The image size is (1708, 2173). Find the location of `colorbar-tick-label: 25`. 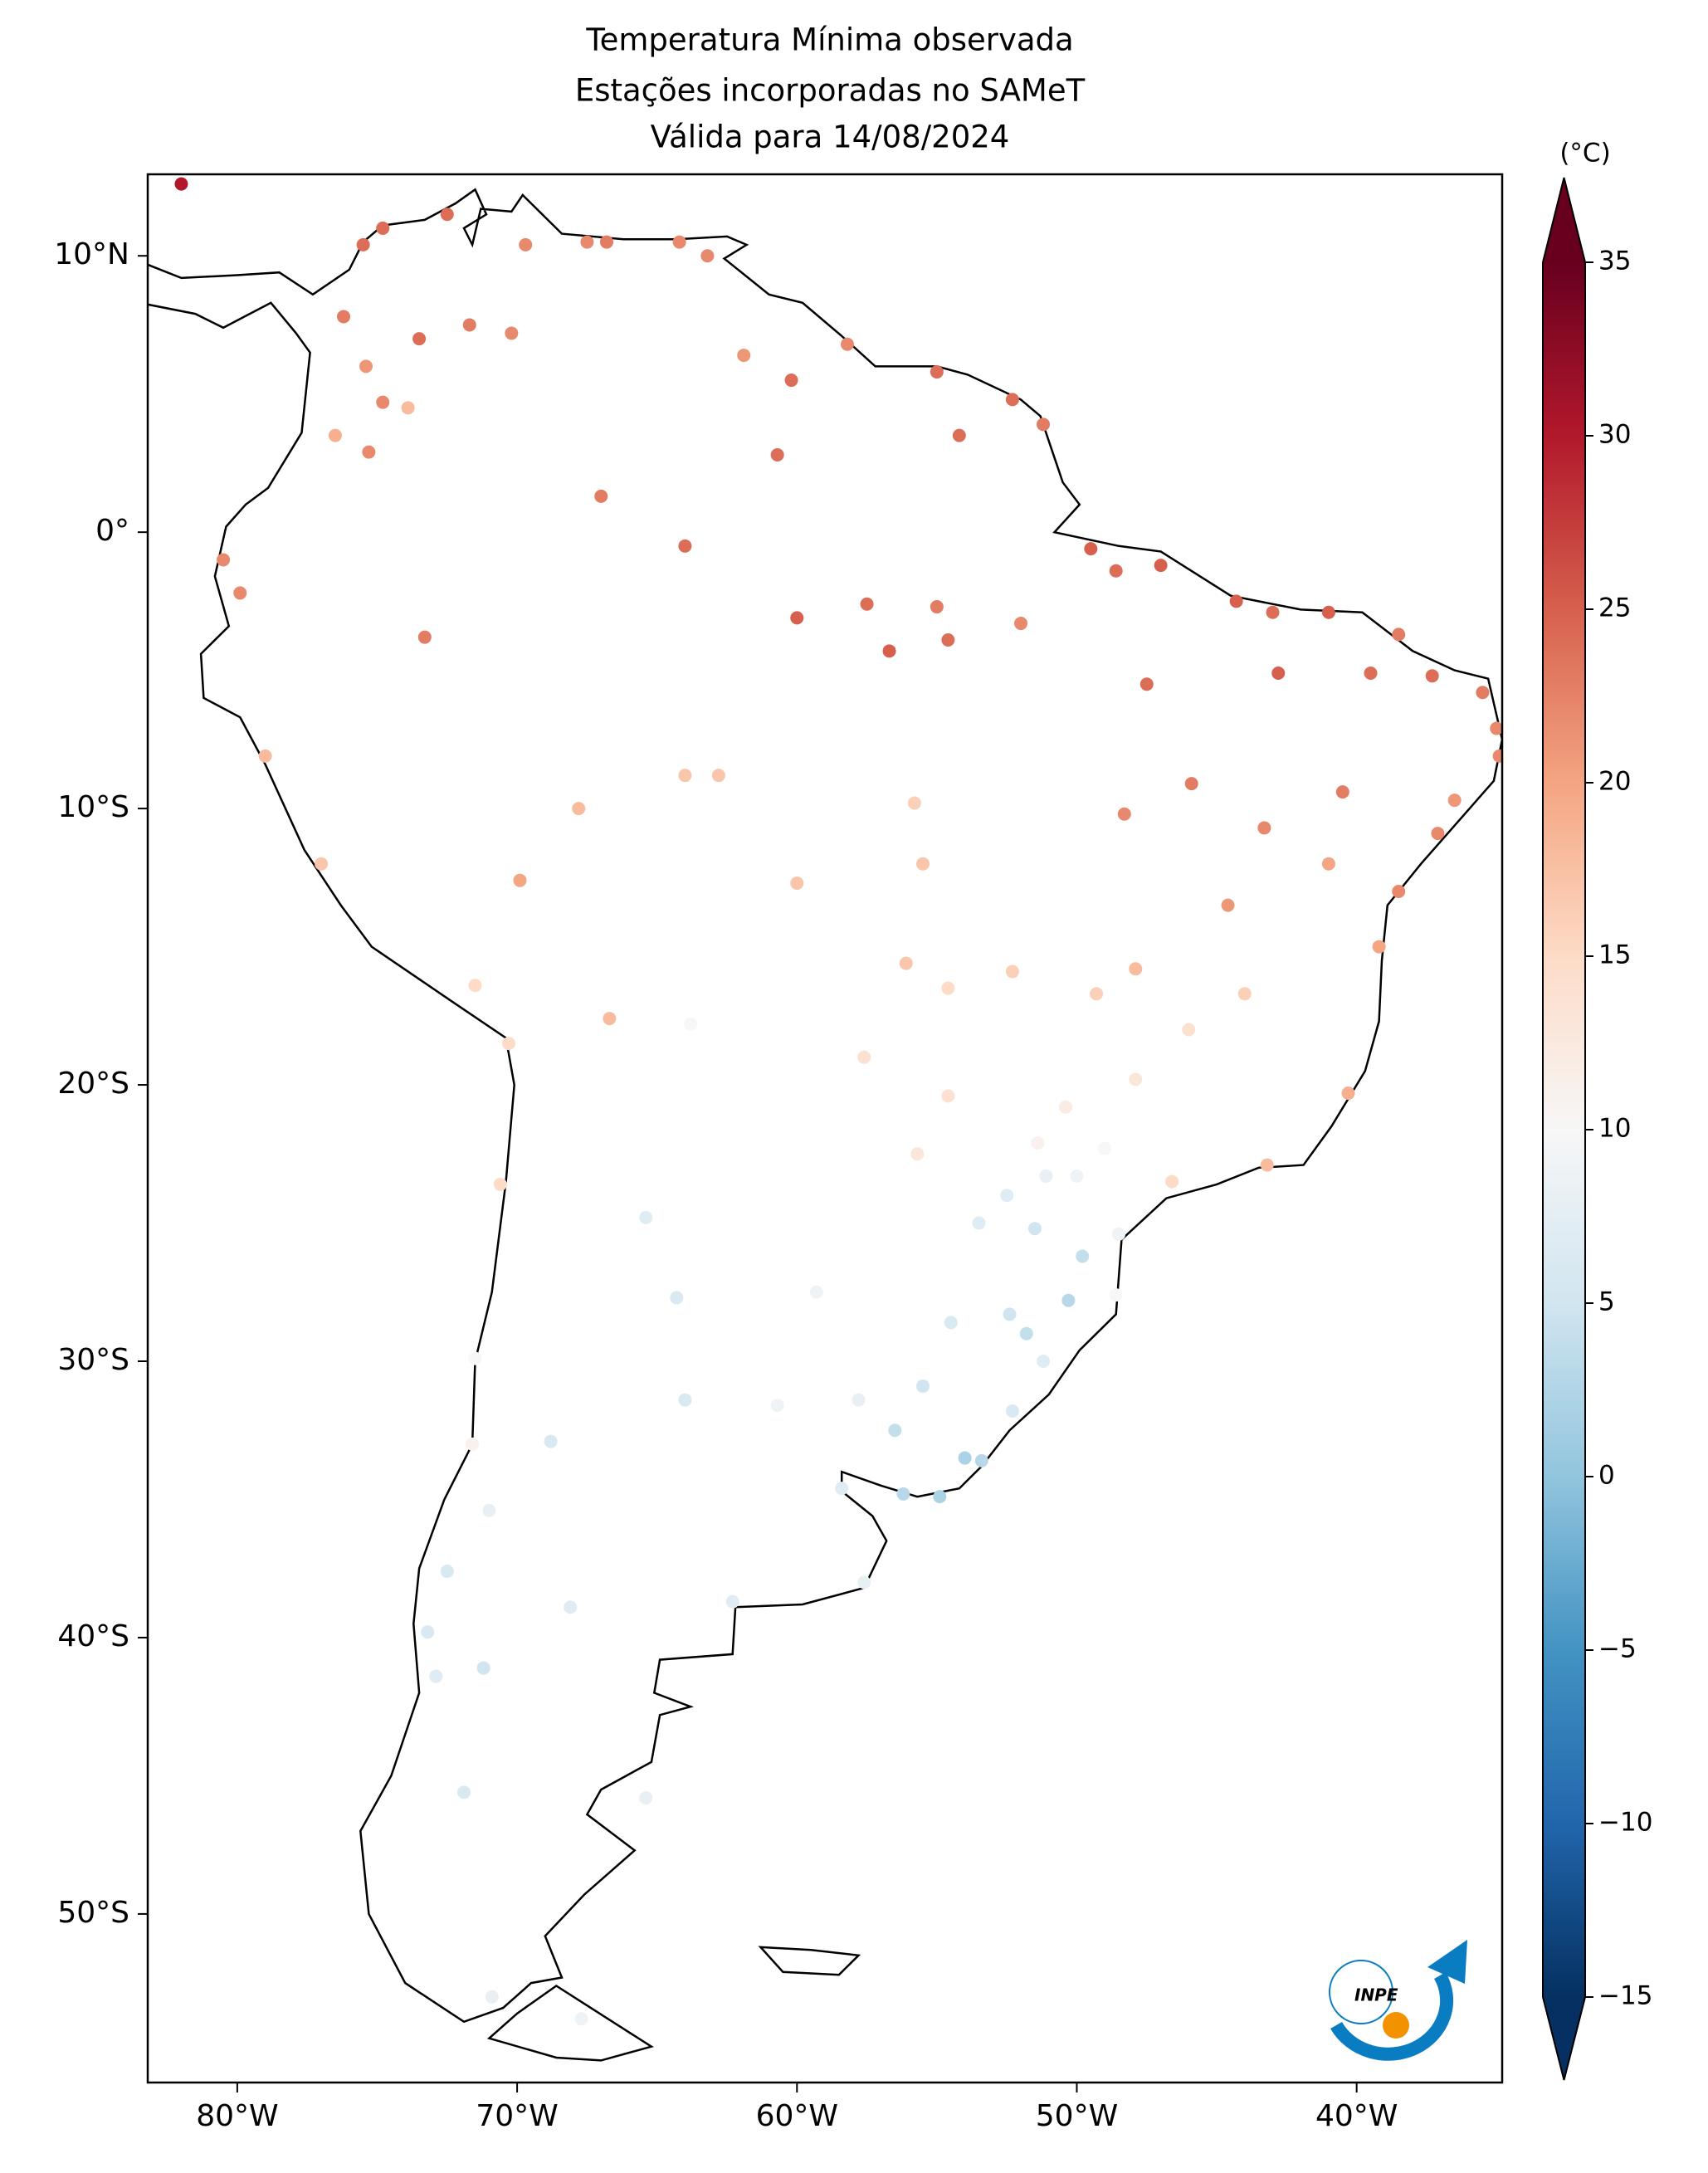

colorbar-tick-label: 25 is located at coordinates (1614, 608).